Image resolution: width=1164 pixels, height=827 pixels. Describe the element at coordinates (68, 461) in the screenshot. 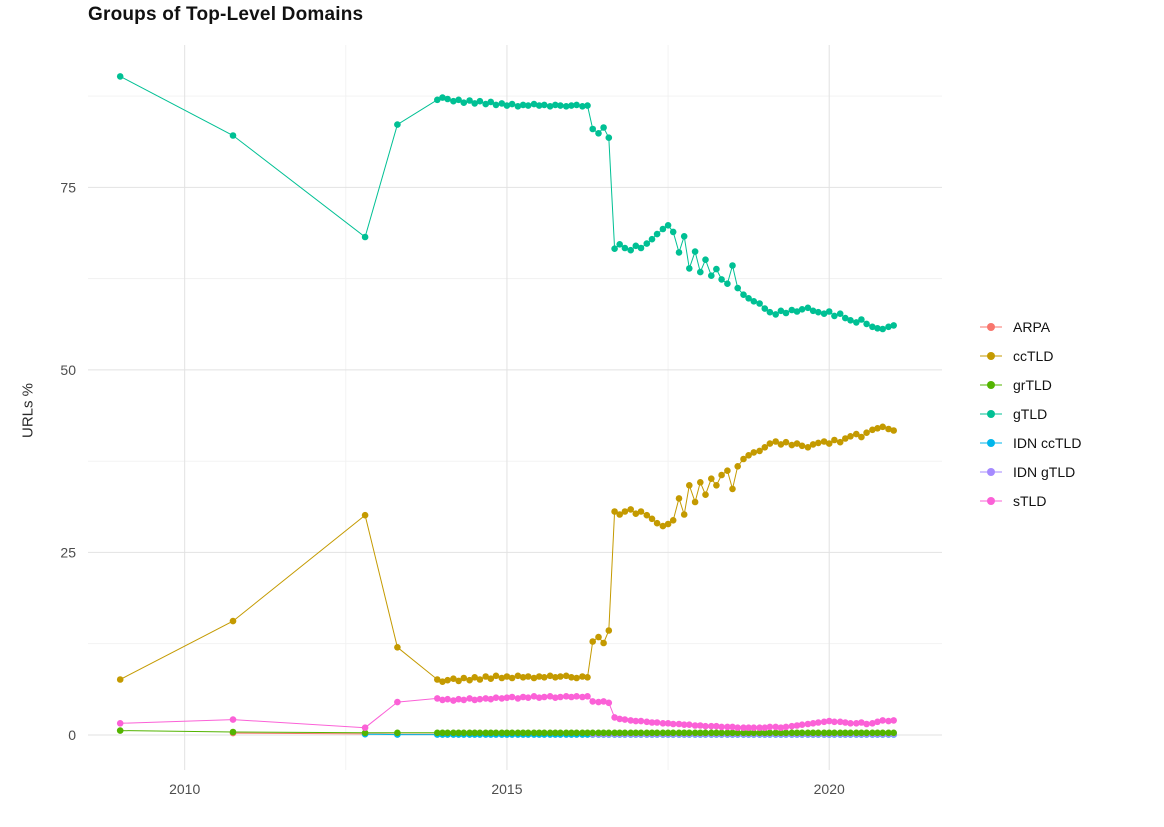

I see `y-tick-labels: 0 25 50 75` at that location.